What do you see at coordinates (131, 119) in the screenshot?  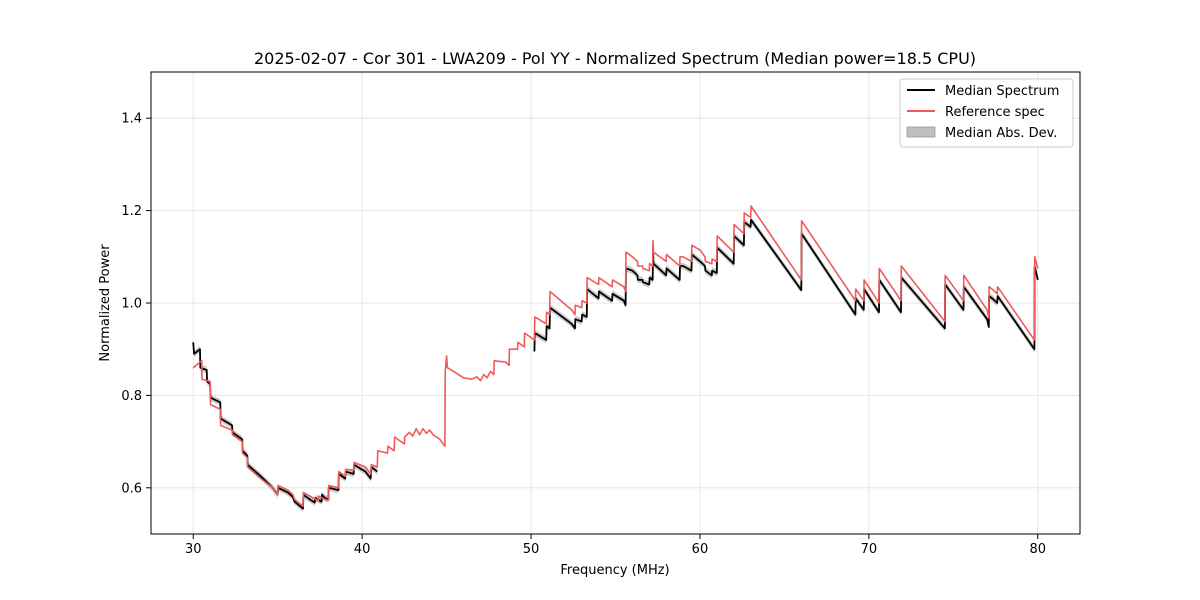 I see `y-tick-label: 1.4` at bounding box center [131, 119].